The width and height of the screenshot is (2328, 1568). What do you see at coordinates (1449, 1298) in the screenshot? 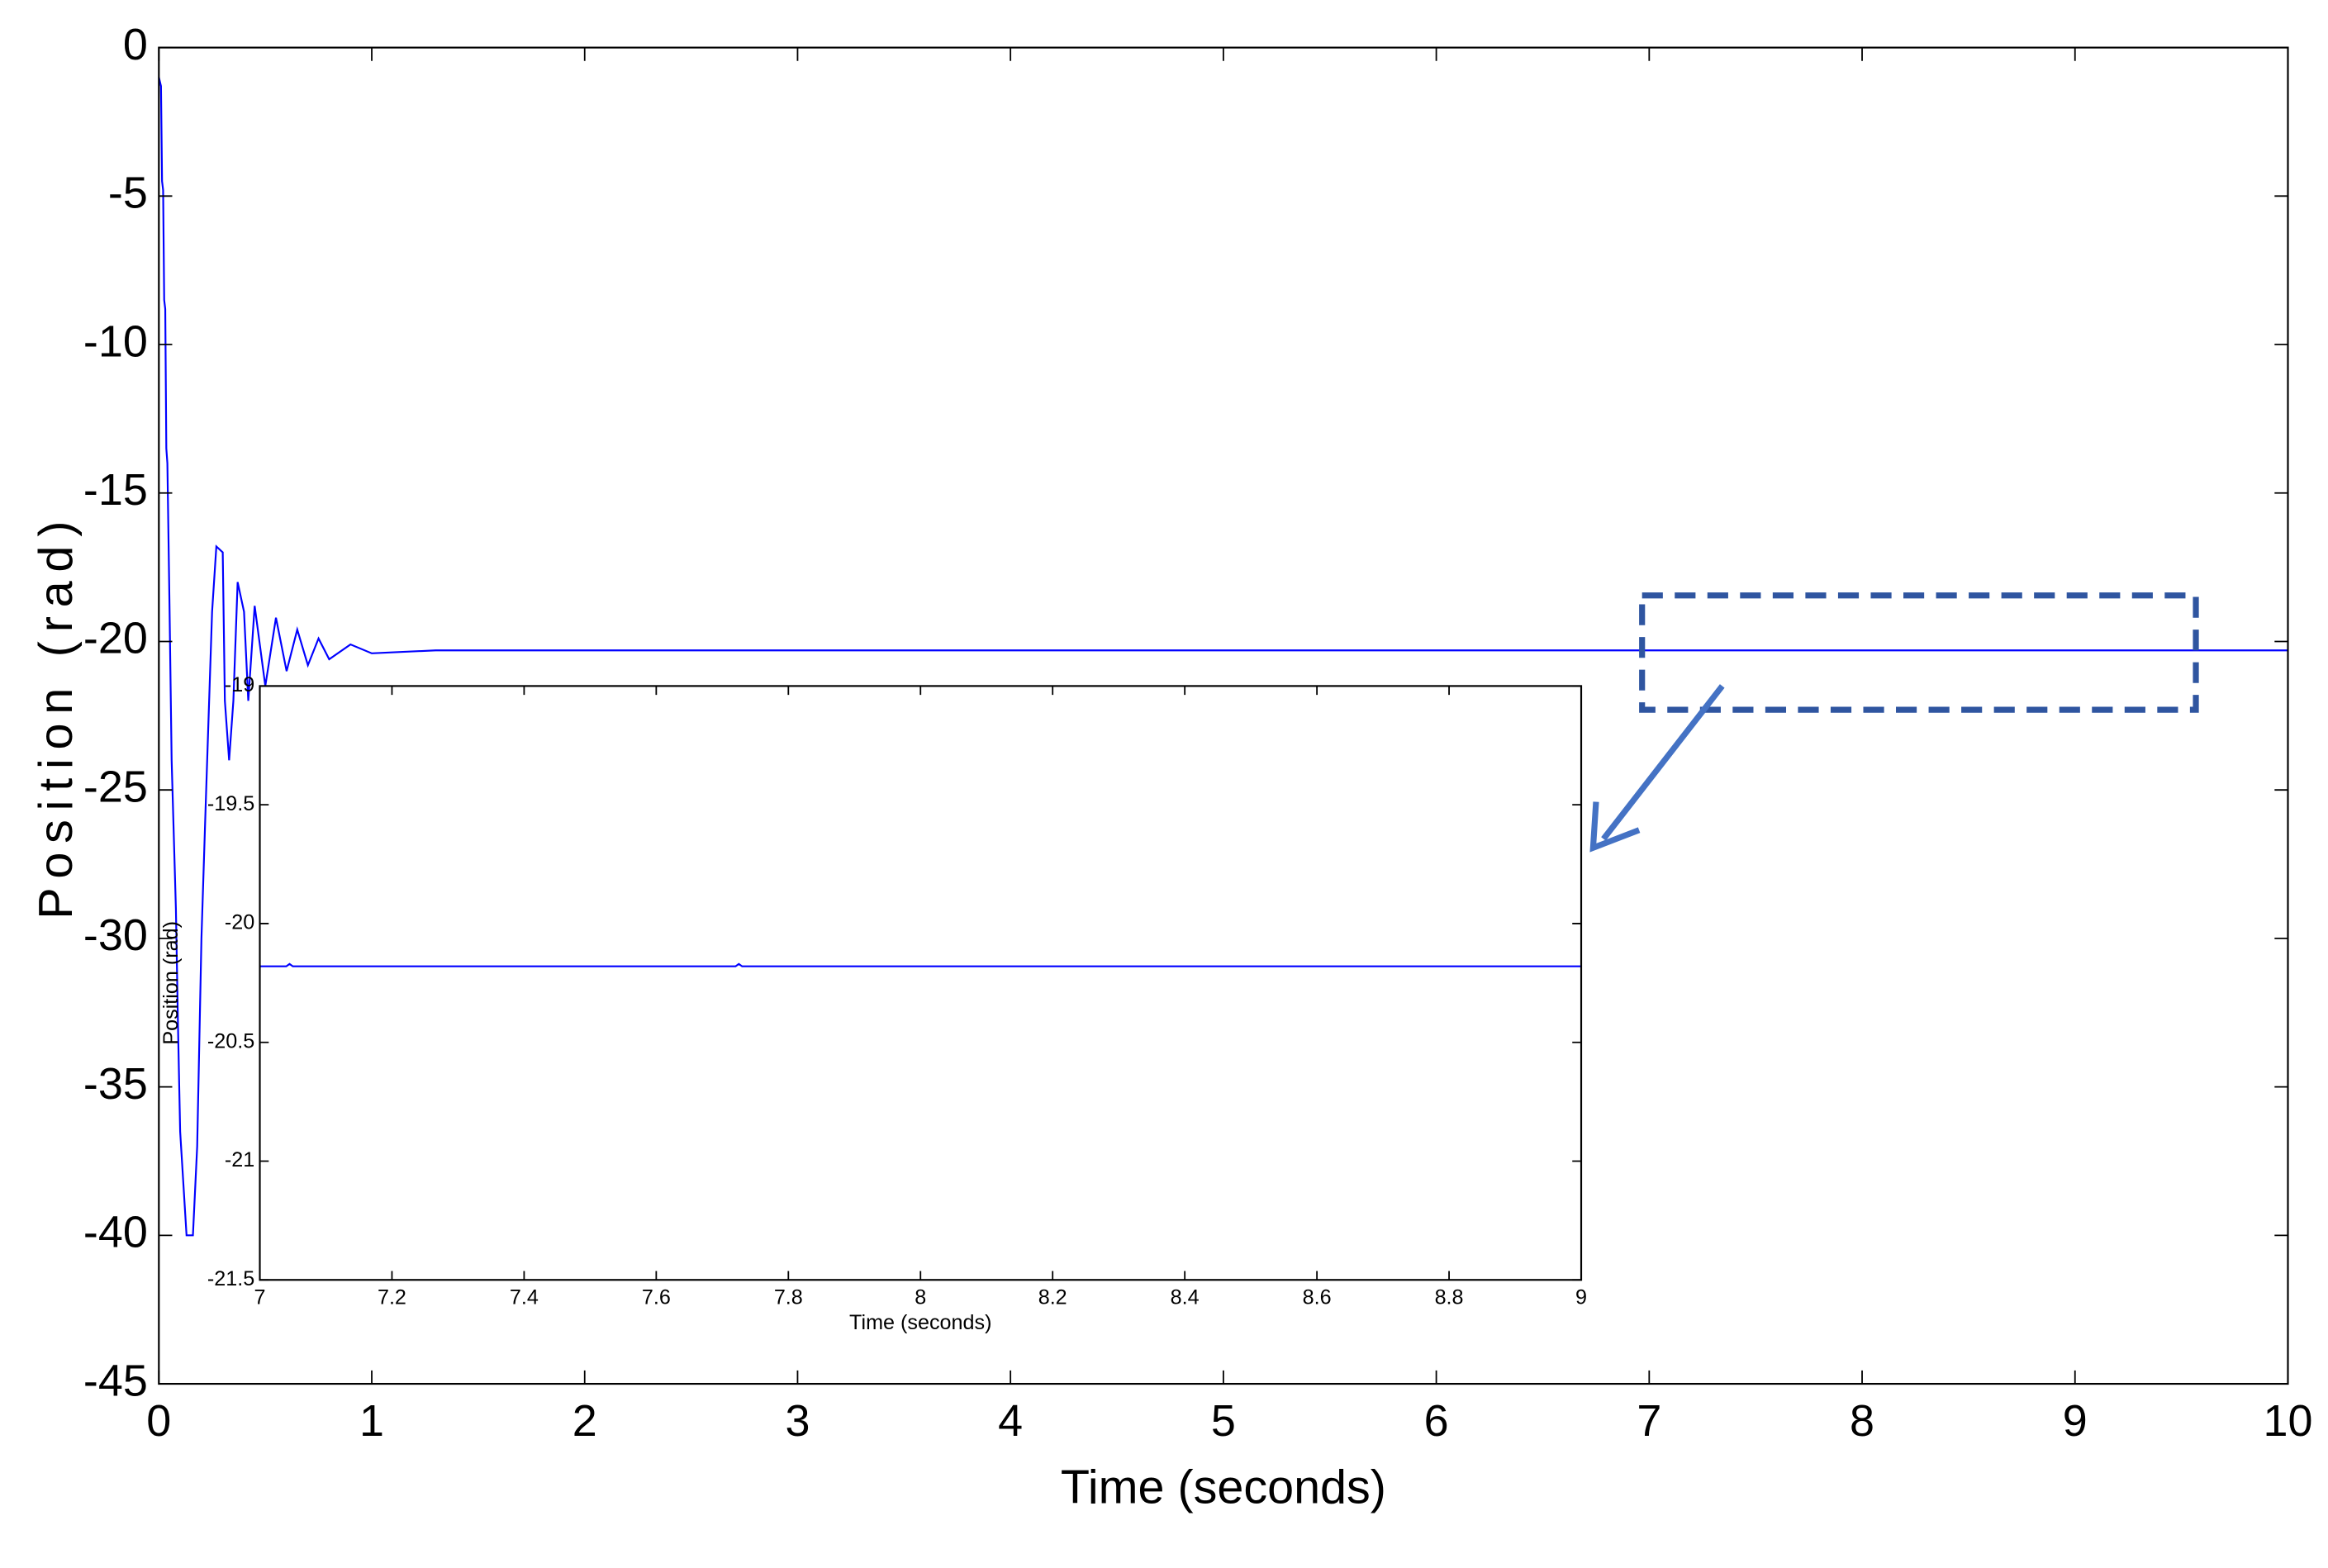
I see `x-tick-label: 8.8` at bounding box center [1449, 1298].